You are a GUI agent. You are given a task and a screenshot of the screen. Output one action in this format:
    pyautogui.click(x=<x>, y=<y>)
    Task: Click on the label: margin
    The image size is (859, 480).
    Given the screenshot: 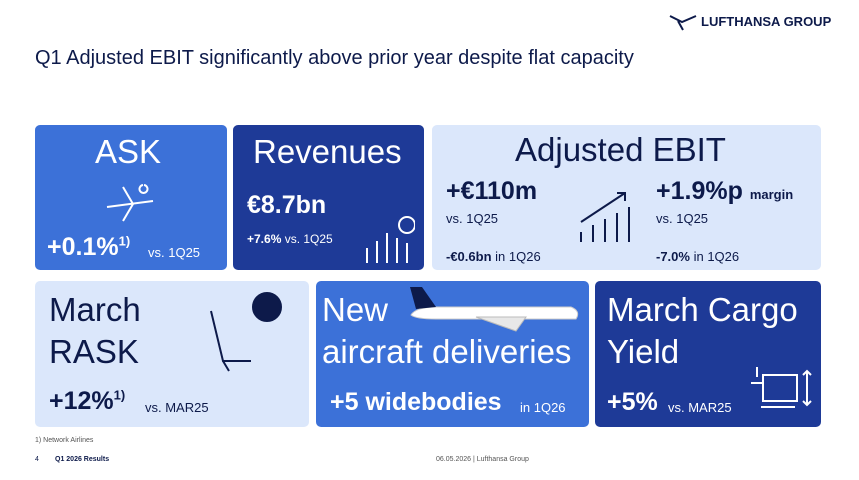 What is the action you would take?
    pyautogui.click(x=771, y=194)
    